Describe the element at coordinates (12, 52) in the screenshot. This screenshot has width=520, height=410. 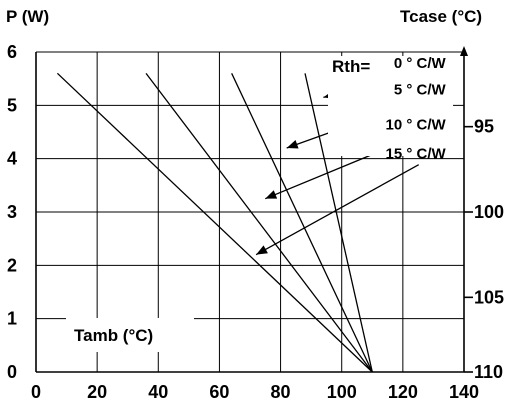
I see `y-tick-label: 6` at that location.